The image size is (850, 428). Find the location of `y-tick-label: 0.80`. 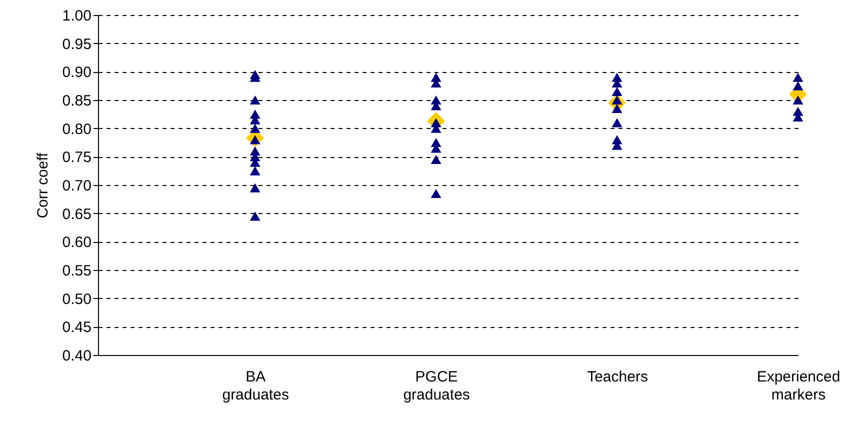

y-tick-label: 0.80 is located at coordinates (77, 129).